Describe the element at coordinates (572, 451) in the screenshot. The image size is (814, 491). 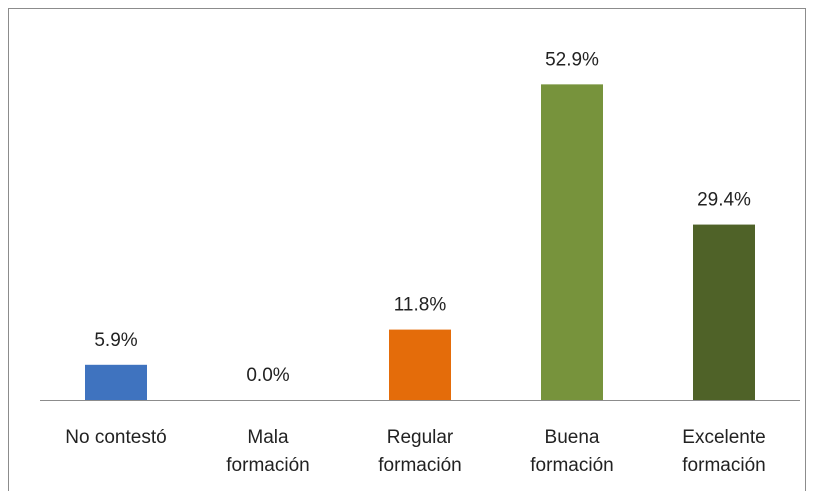
I see `x-tick-label: Buena formación` at that location.